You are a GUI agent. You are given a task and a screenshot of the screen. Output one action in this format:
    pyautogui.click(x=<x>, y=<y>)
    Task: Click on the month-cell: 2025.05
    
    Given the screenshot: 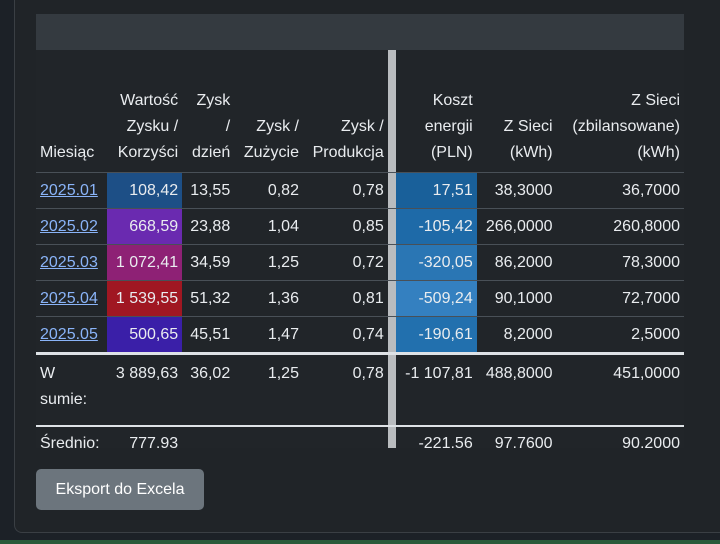 What is the action you would take?
    pyautogui.click(x=72, y=335)
    